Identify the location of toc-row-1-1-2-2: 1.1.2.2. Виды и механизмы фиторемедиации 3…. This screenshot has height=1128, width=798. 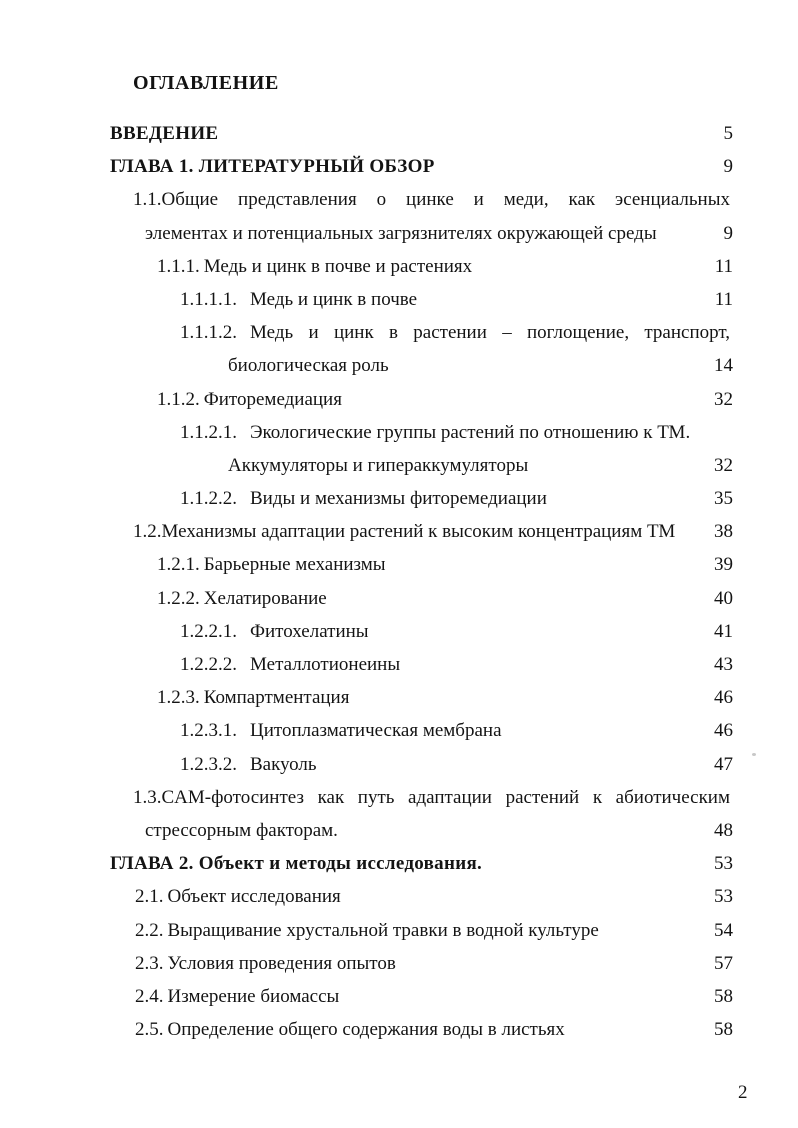
(399, 498).